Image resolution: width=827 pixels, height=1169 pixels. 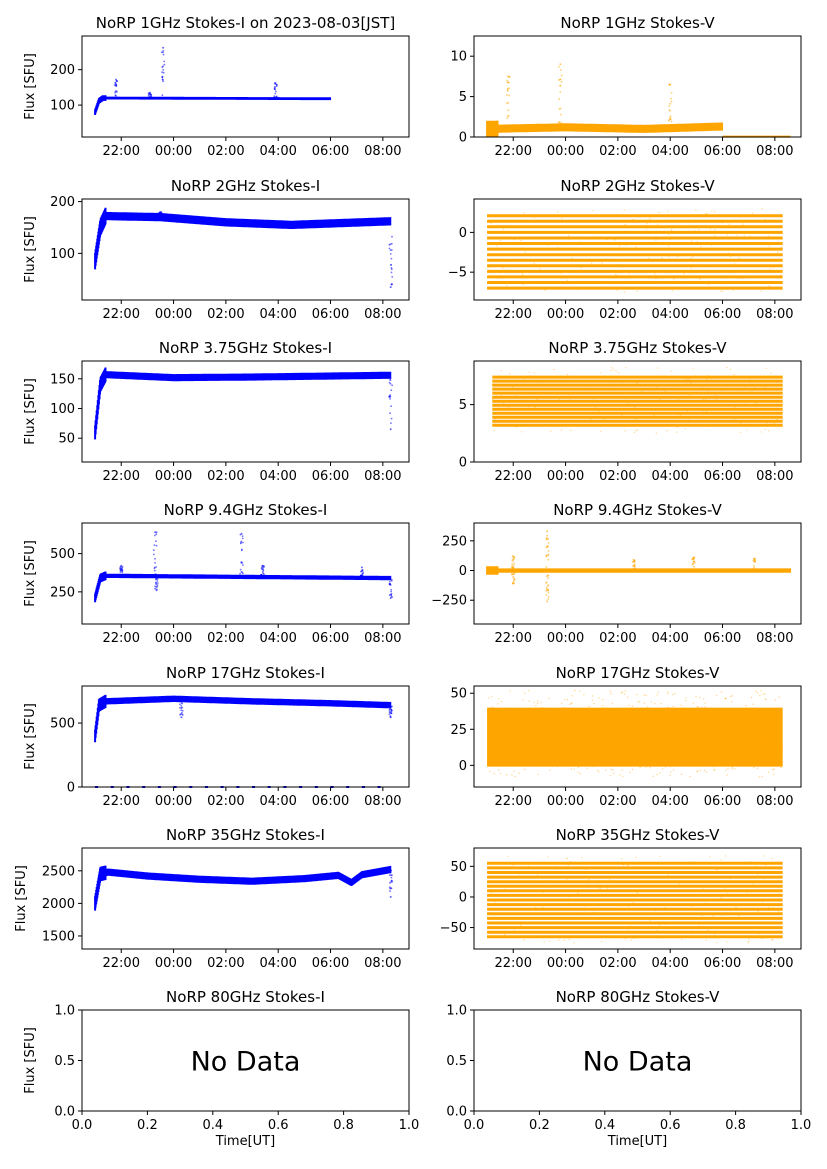 I want to click on x-tick-label: 00:00, so click(x=173, y=638).